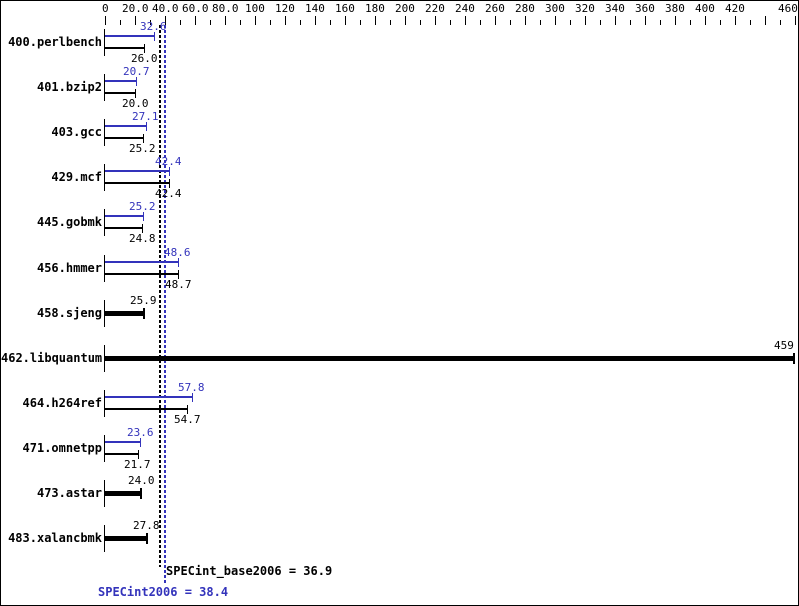 This screenshot has height=606, width=799. Describe the element at coordinates (788, 8) in the screenshot. I see `axis-tick-label: 460` at that location.